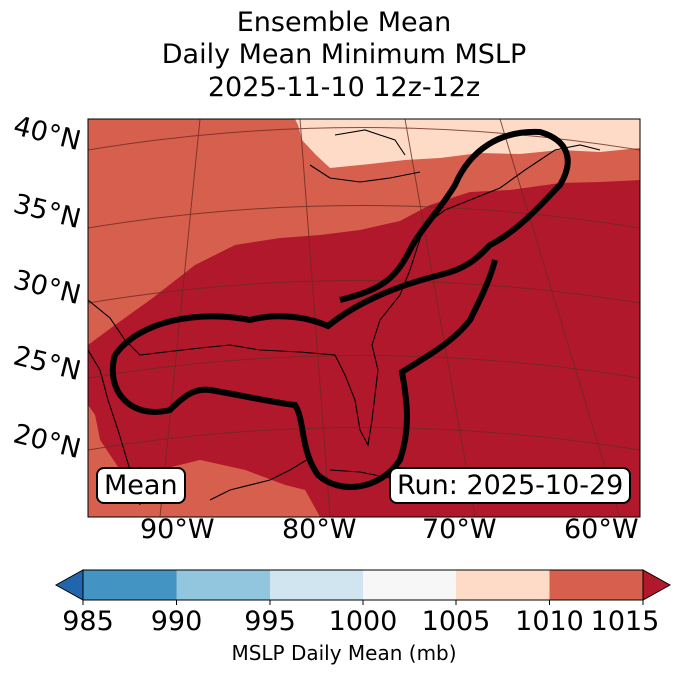 The image size is (688, 674). What do you see at coordinates (69, 585) in the screenshot?
I see `colorbar-under-arrow` at bounding box center [69, 585].